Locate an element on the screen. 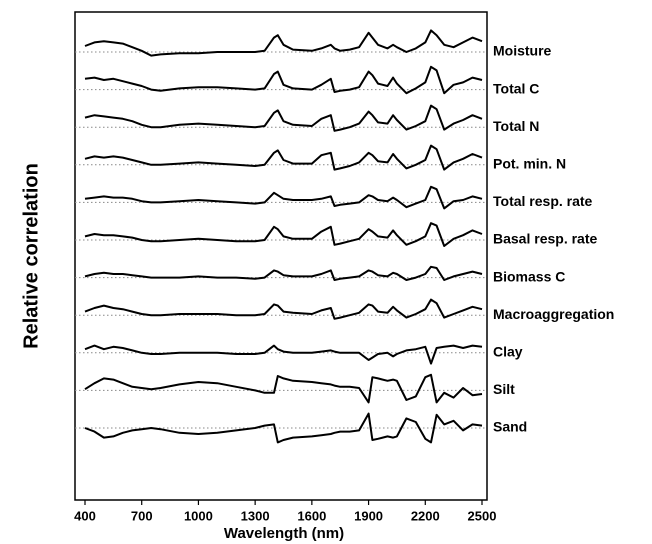  x-tick-label: 400 is located at coordinates (85, 515).